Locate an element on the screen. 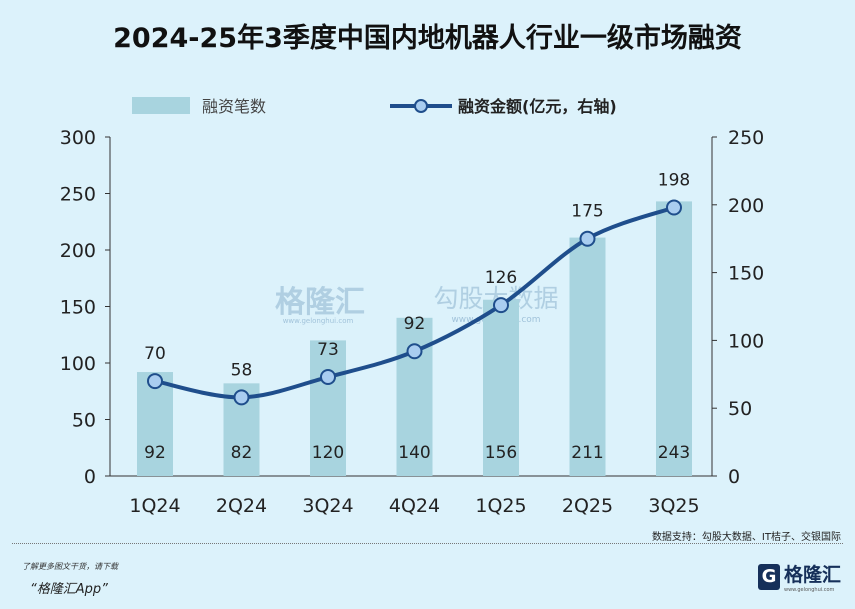  watermark-brand-url: www.gelonghui.com is located at coordinates (318, 321).